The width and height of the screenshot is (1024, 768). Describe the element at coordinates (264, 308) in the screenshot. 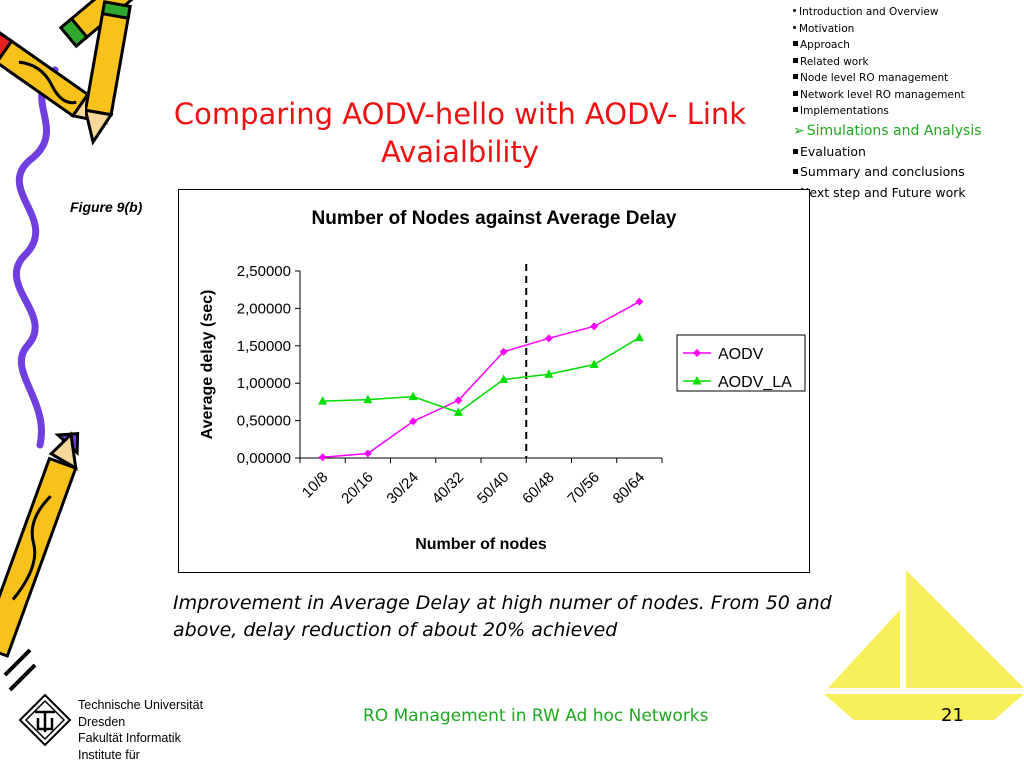

I see `y-tick-label: 2,00000` at that location.